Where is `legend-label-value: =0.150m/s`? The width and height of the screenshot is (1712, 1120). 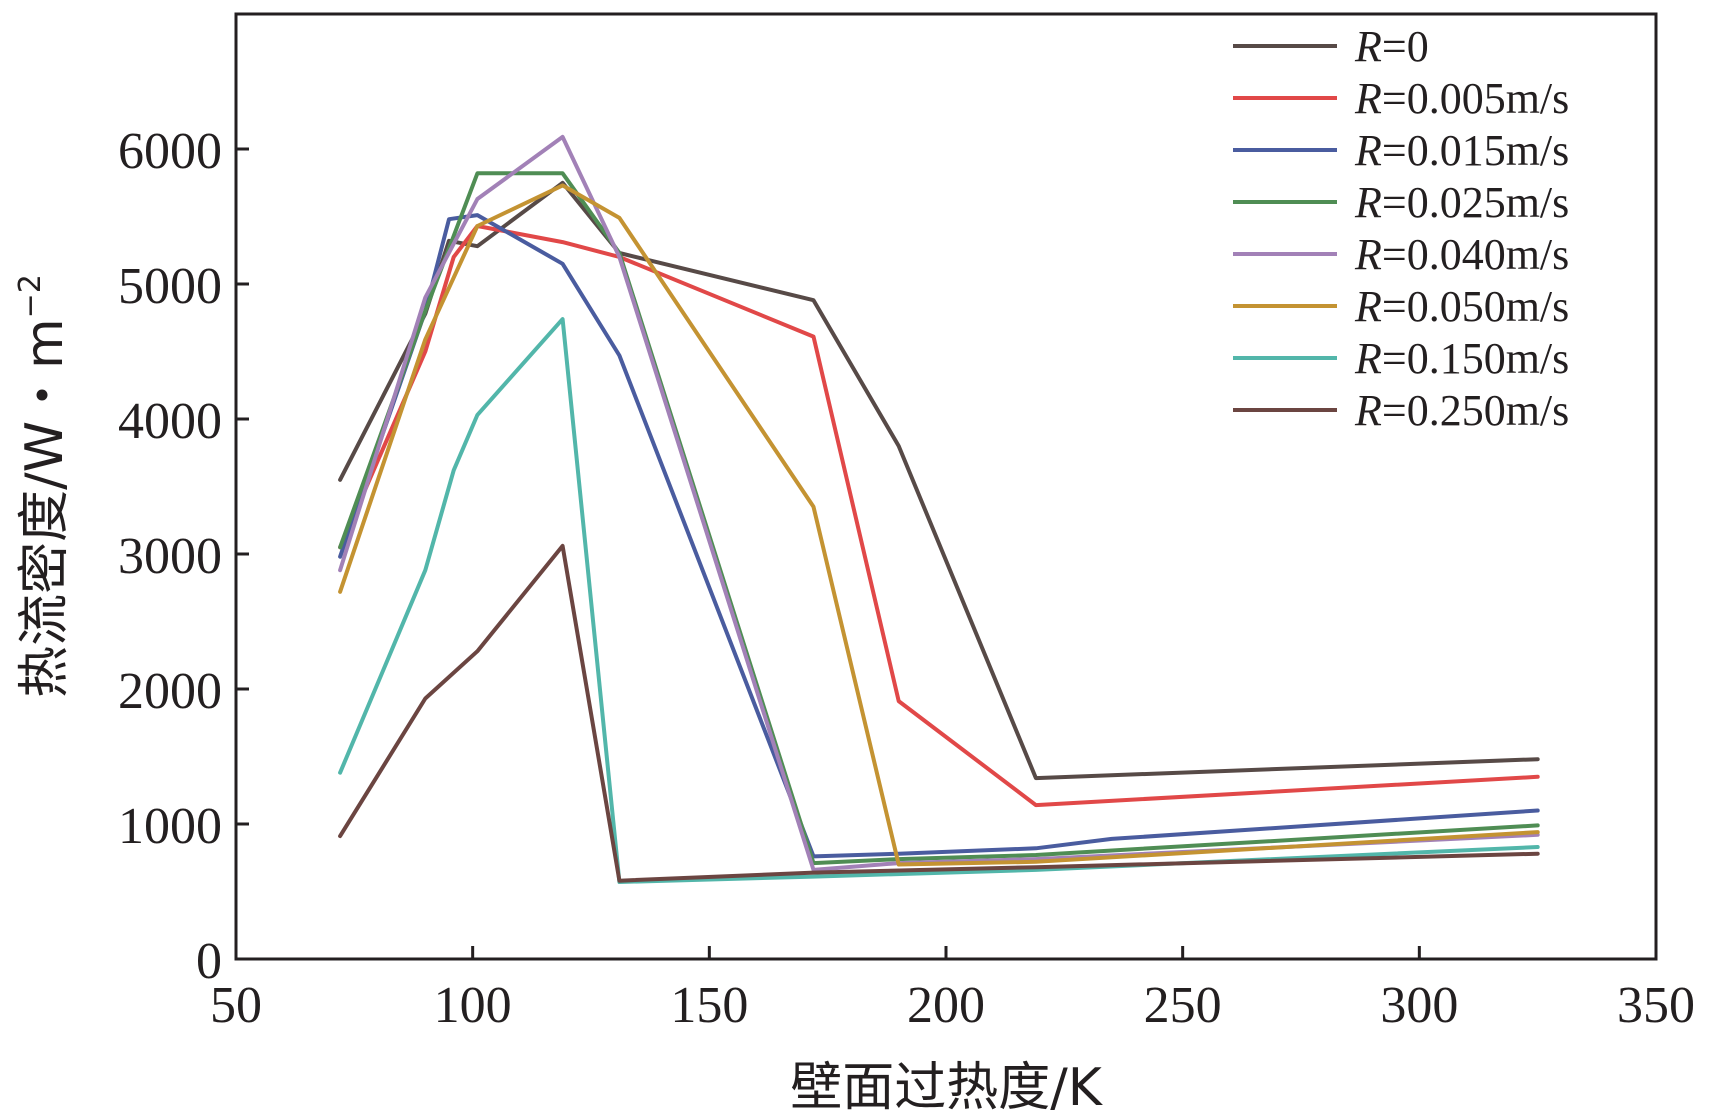
legend-label-value: =0.150m/s is located at coordinates (1475, 358).